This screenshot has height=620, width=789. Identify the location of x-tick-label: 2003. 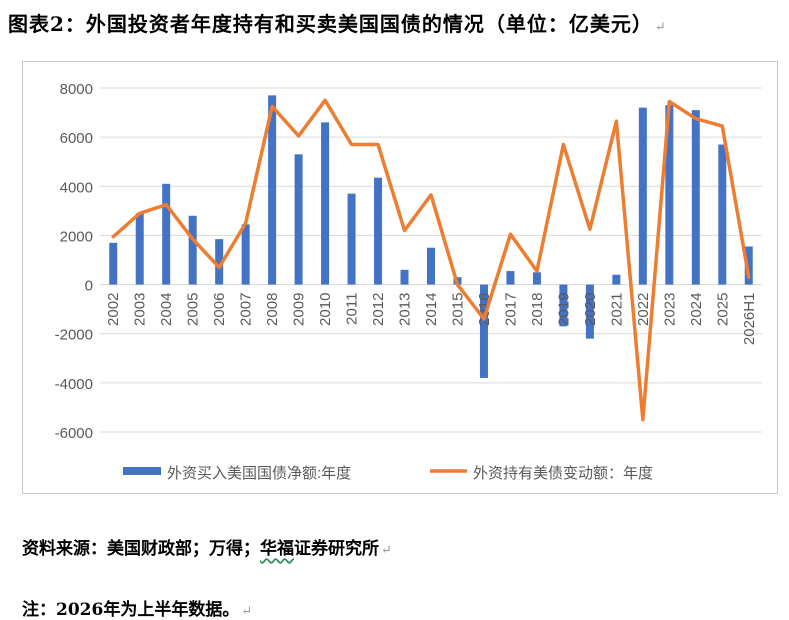
(140, 309).